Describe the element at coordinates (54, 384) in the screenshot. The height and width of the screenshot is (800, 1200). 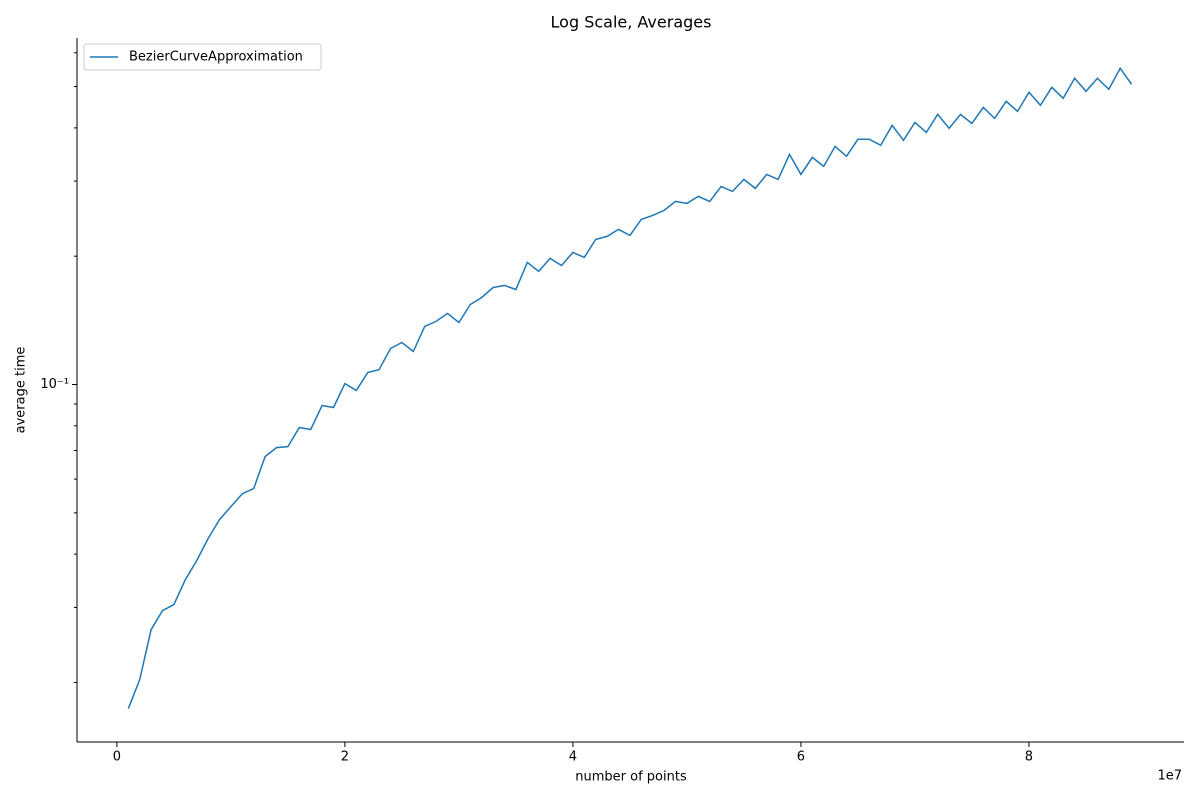
I see `y-tick-label: 10⁻¹` at that location.